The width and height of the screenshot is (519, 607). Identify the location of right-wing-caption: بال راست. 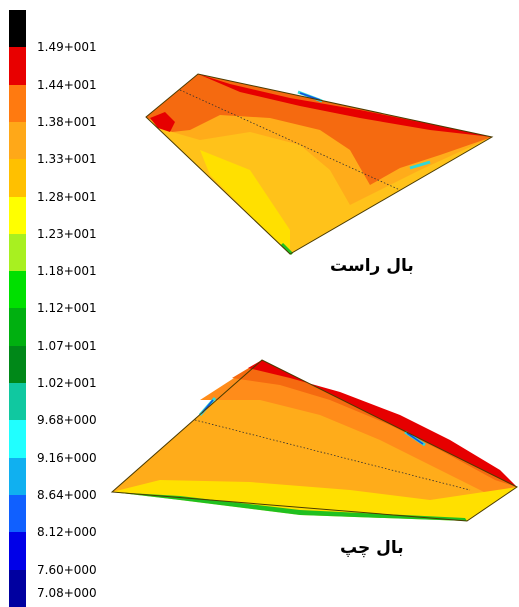
(372, 266).